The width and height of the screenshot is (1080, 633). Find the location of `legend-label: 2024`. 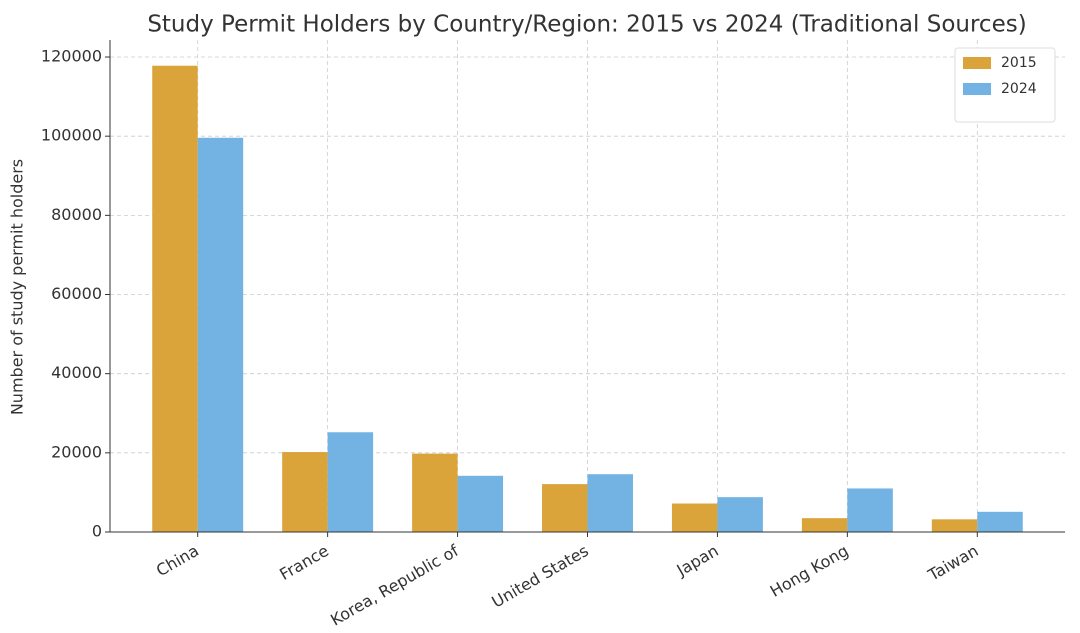

legend-label: 2024 is located at coordinates (1019, 89).